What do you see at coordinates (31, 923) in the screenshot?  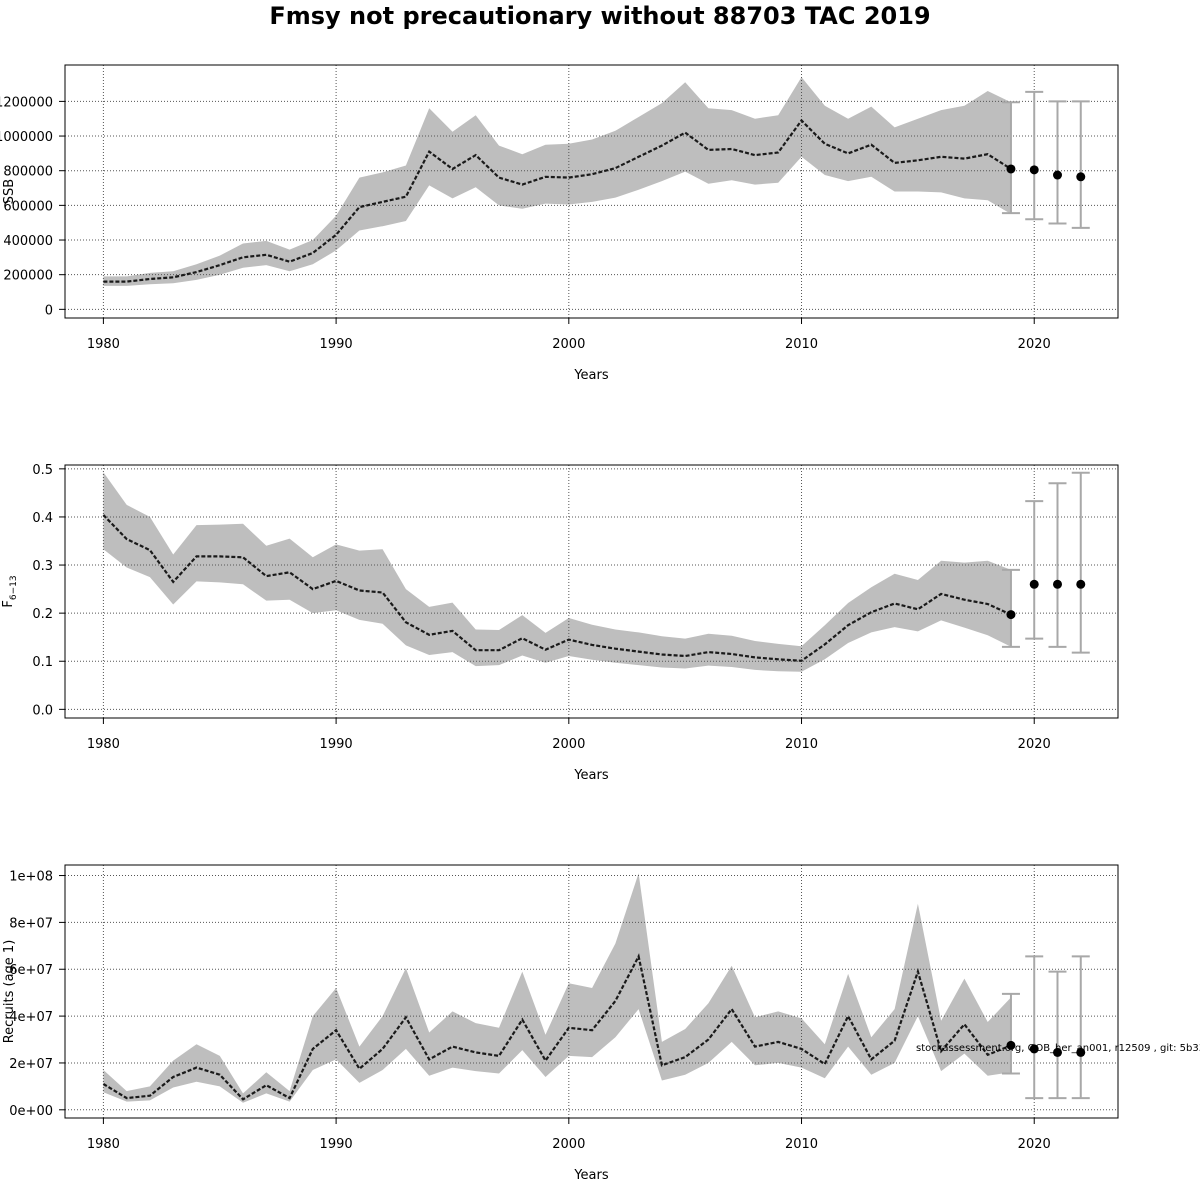 I see `rec-ytick-label: 8e+07` at bounding box center [31, 923].